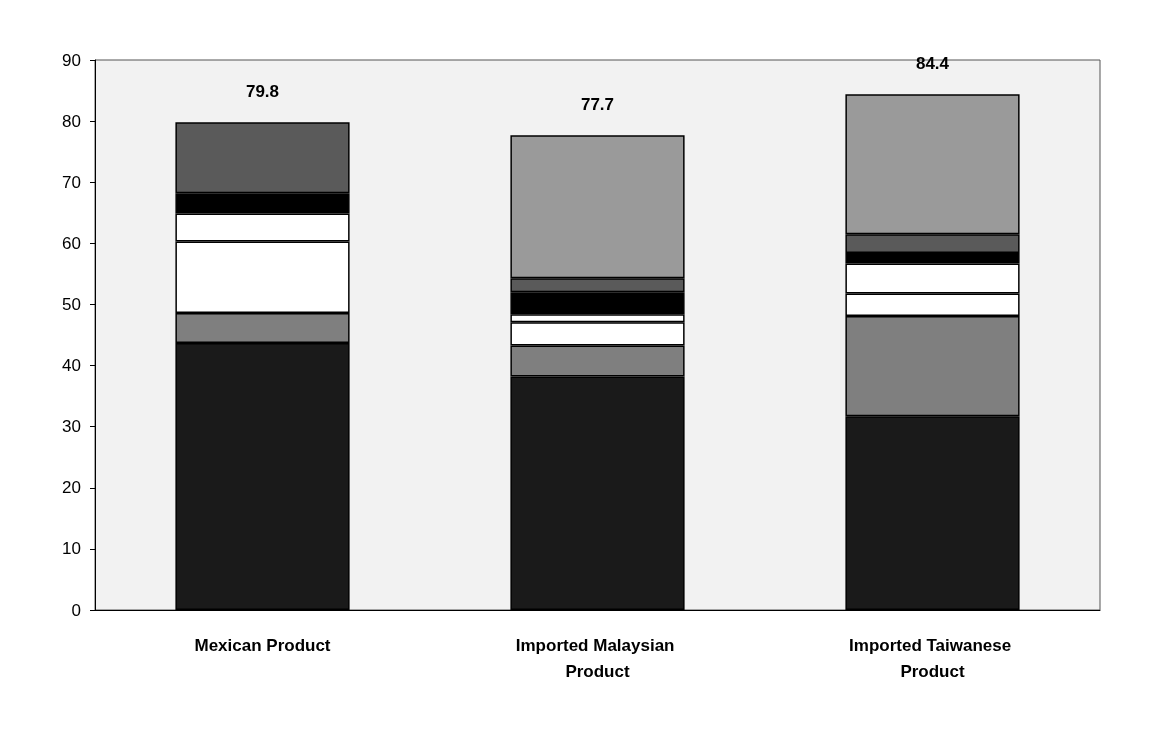  What do you see at coordinates (597, 105) in the screenshot?
I see `total-label: 77.7` at bounding box center [597, 105].